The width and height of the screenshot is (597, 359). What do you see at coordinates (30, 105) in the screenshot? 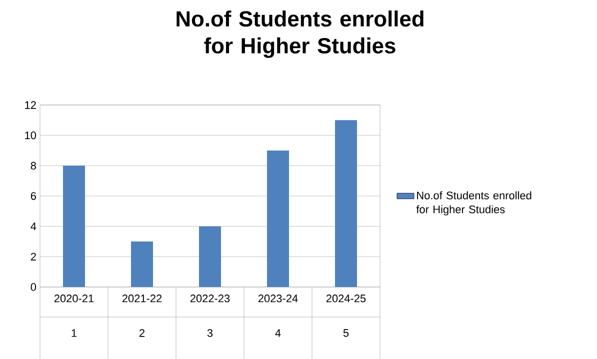
I see `y-tick-label: 12` at bounding box center [30, 105].